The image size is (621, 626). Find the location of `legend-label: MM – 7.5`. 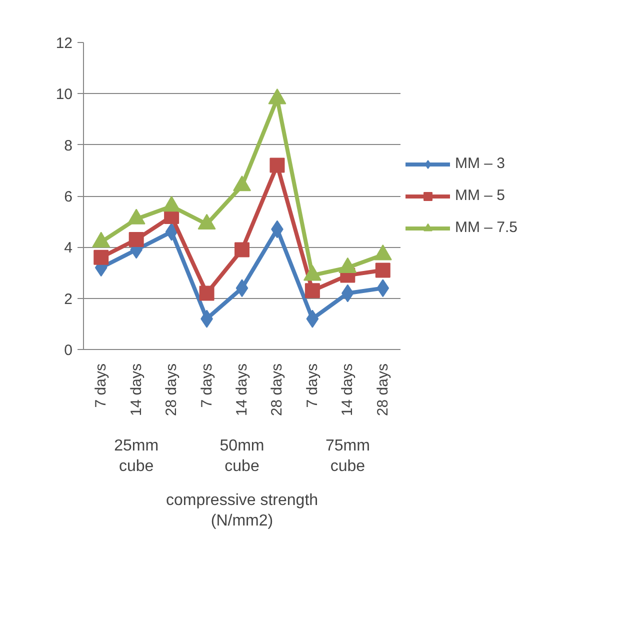

legend-label: MM – 7.5 is located at coordinates (486, 227).